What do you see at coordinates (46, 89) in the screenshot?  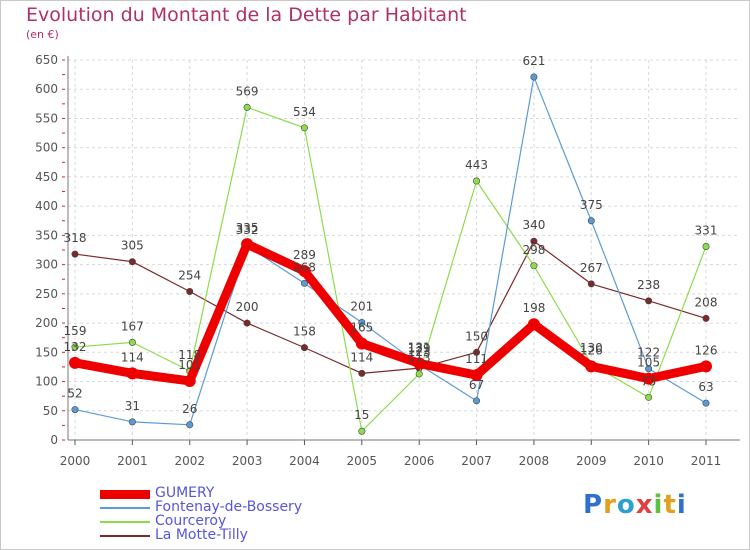 I see `y-tick-label: 600` at bounding box center [46, 89].